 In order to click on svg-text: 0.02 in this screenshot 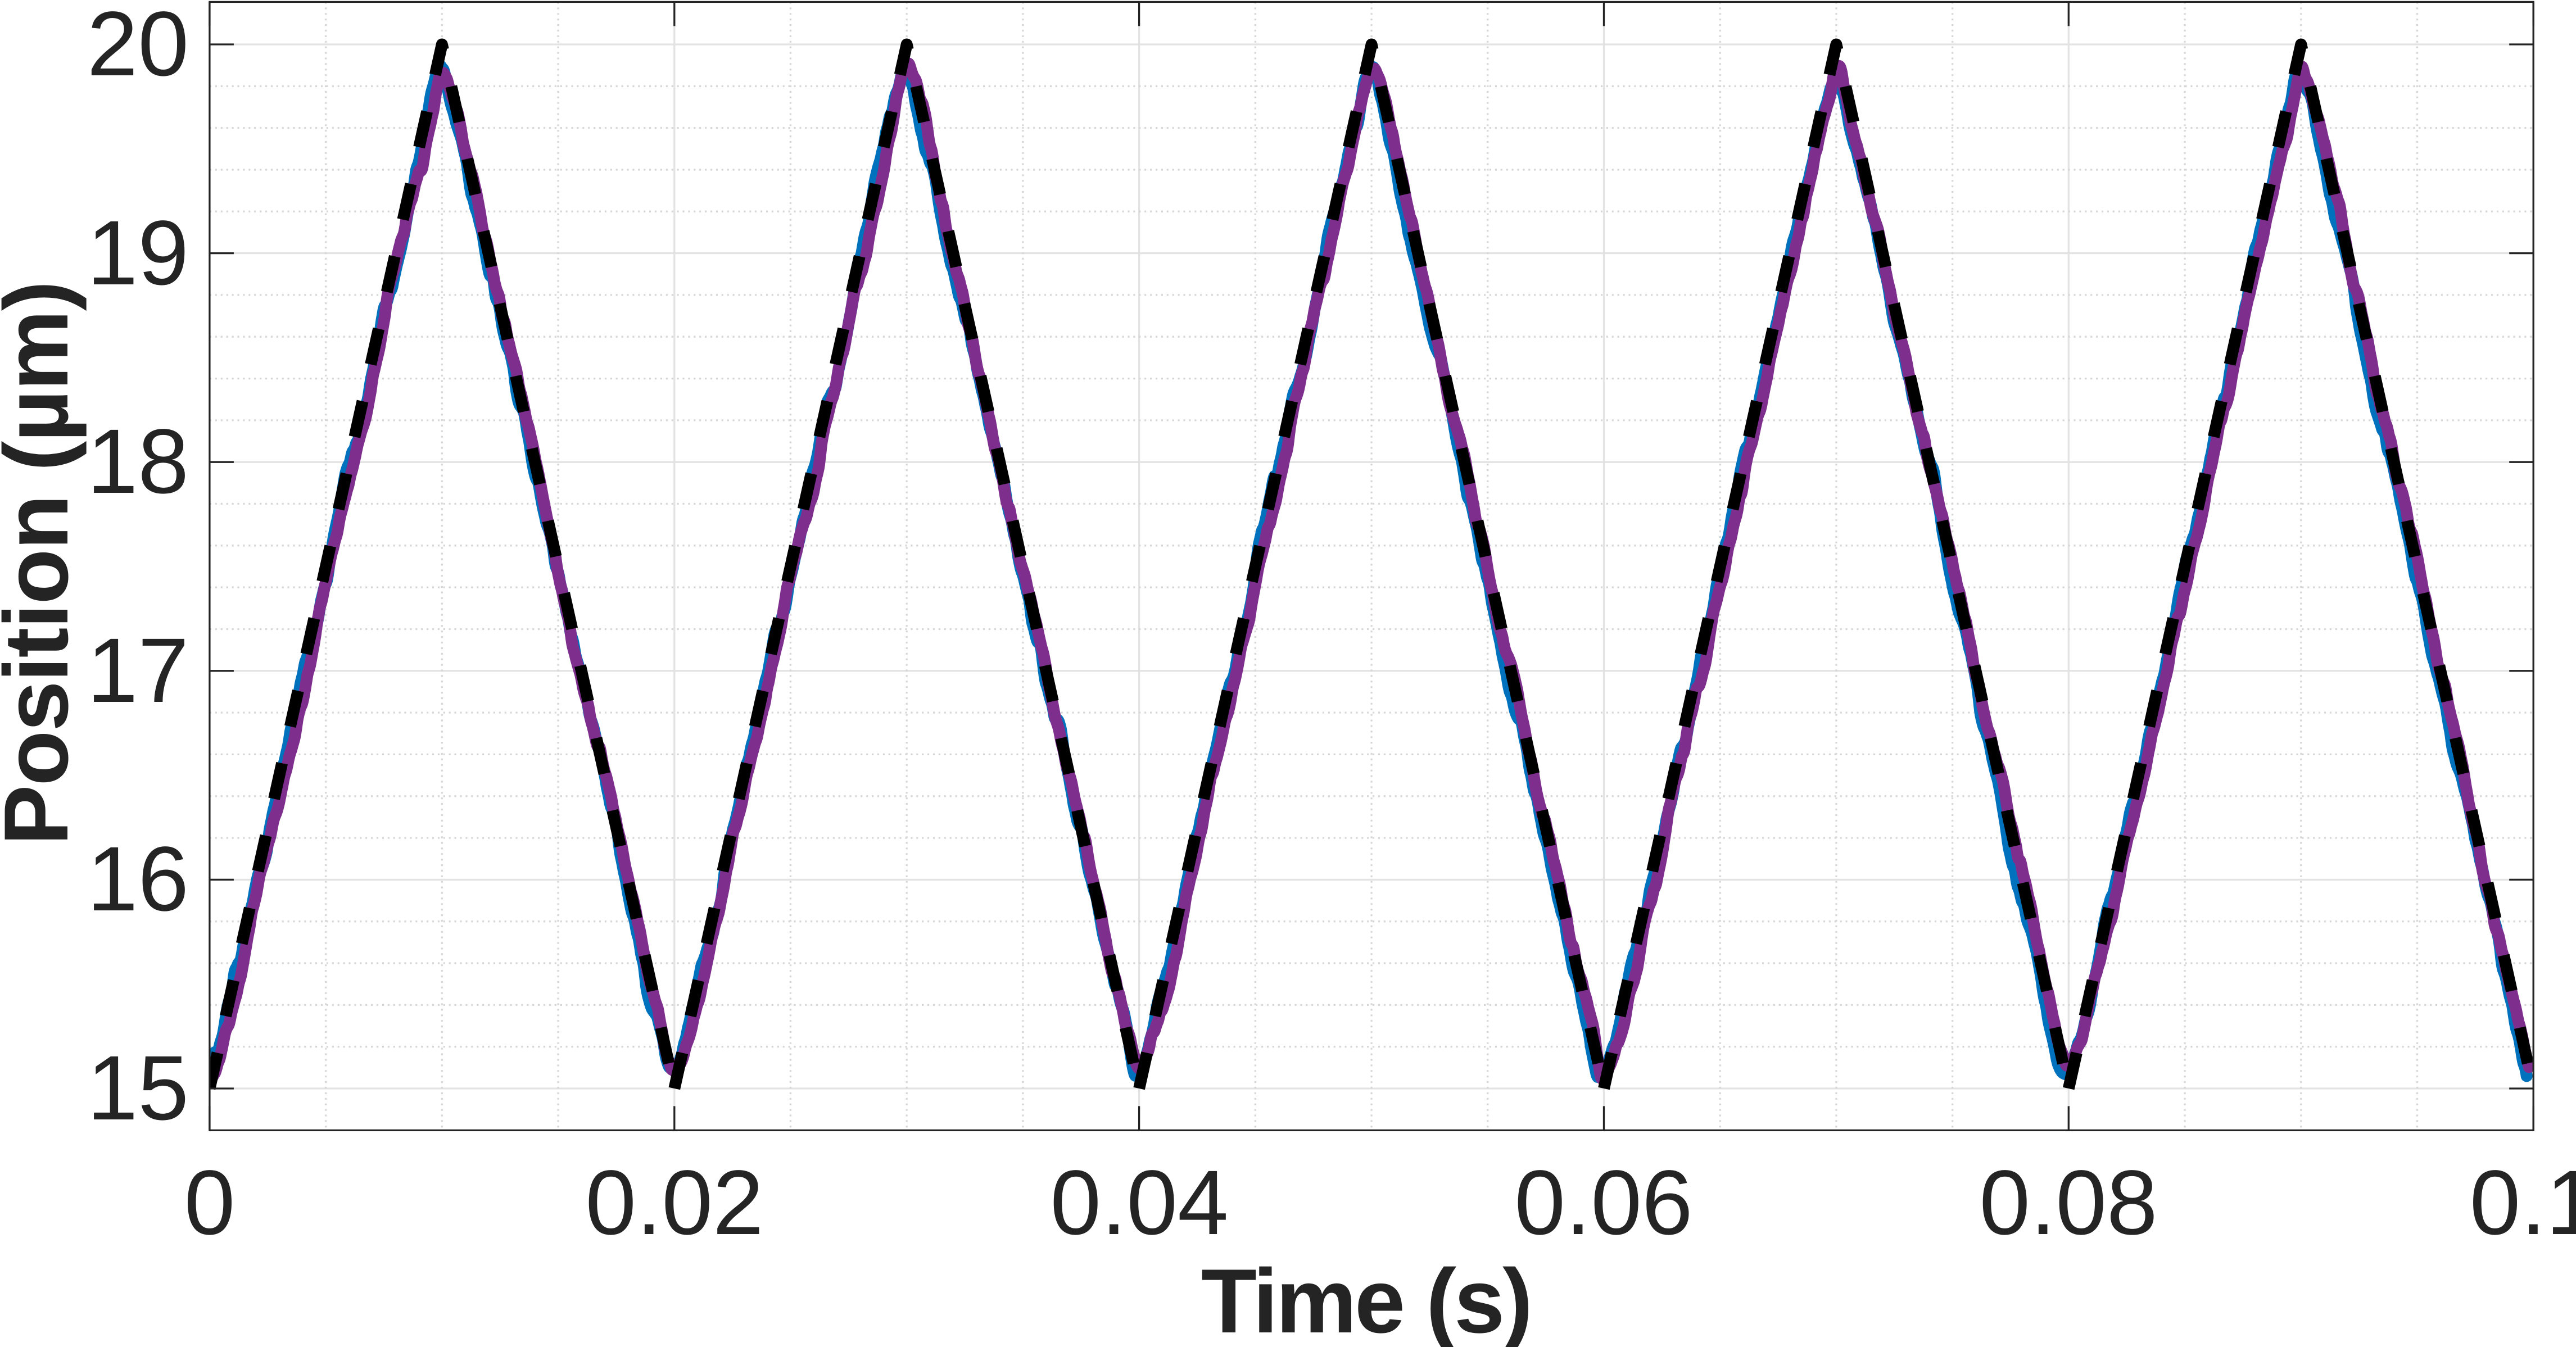, I will do `click(674, 1202)`.